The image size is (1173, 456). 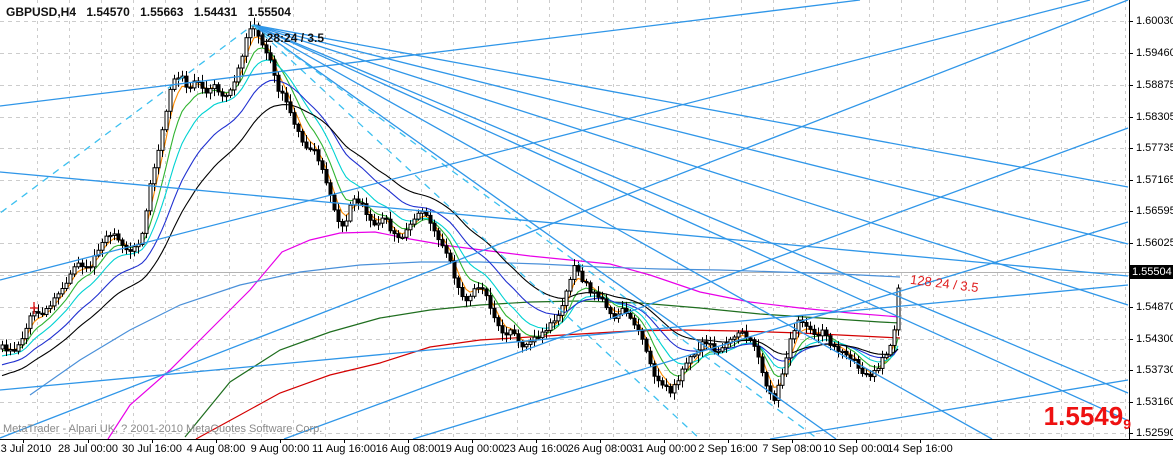 I want to click on time-axis-label: 30 Jul 16:00, so click(x=152, y=449).